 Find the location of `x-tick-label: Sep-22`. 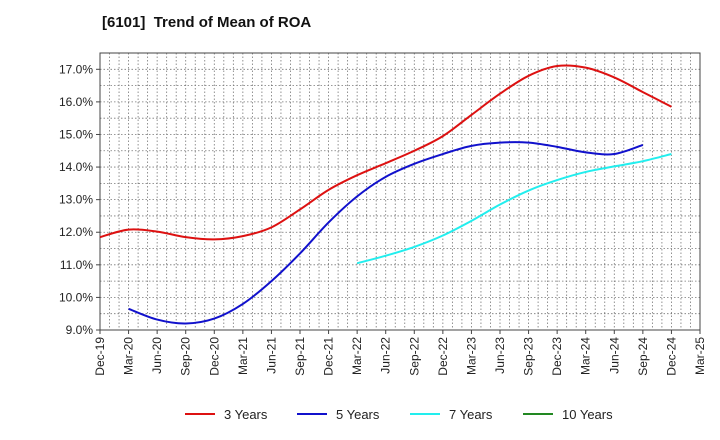

x-tick-label: Sep-22 is located at coordinates (414, 356).